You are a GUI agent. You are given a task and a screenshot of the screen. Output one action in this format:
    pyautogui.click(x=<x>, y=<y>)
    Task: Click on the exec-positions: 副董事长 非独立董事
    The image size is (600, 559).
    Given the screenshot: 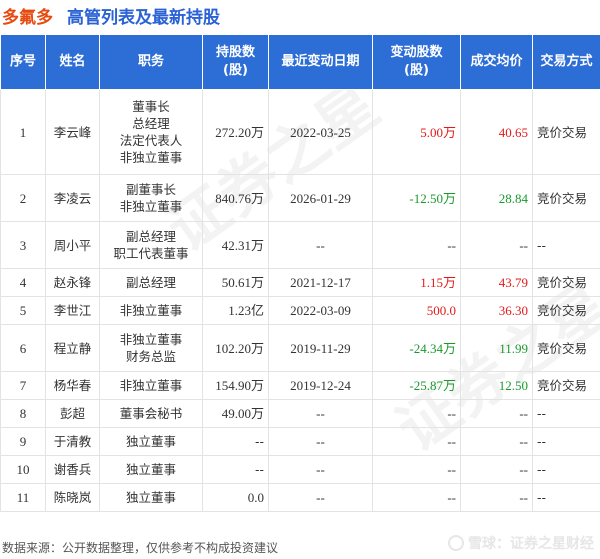 What is the action you would take?
    pyautogui.click(x=151, y=198)
    